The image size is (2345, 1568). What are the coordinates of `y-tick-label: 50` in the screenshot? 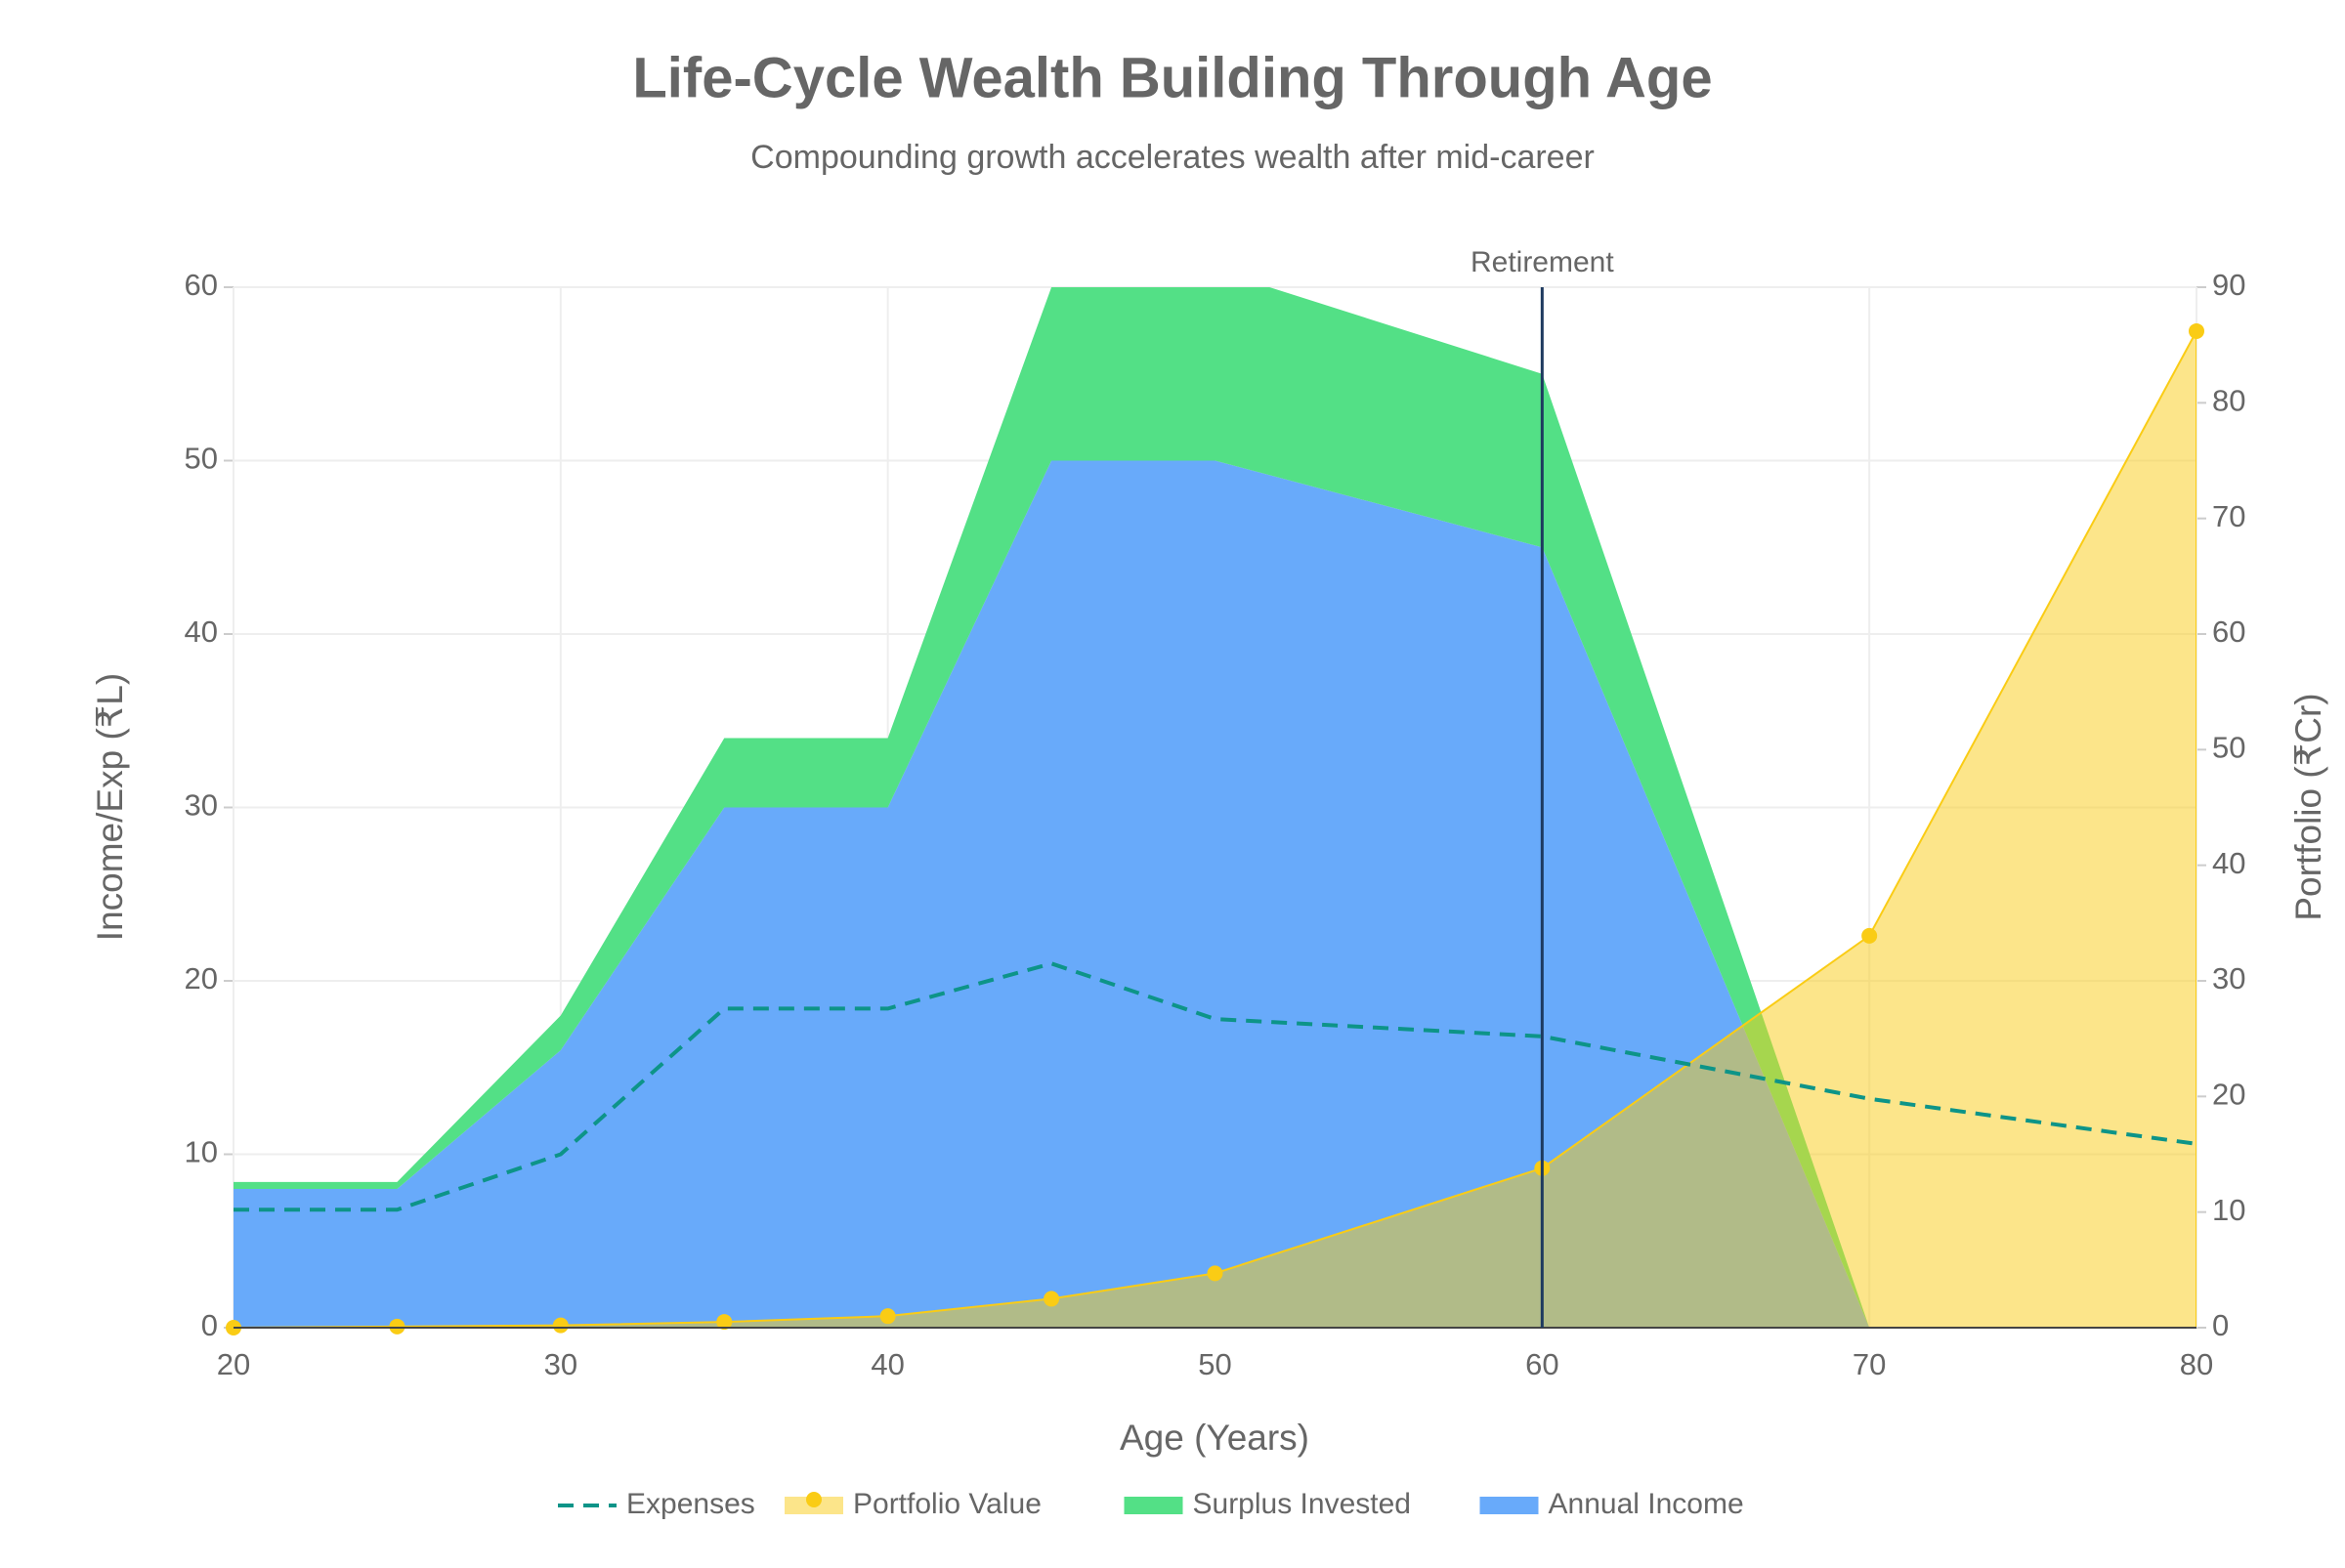 It's located at (201, 459).